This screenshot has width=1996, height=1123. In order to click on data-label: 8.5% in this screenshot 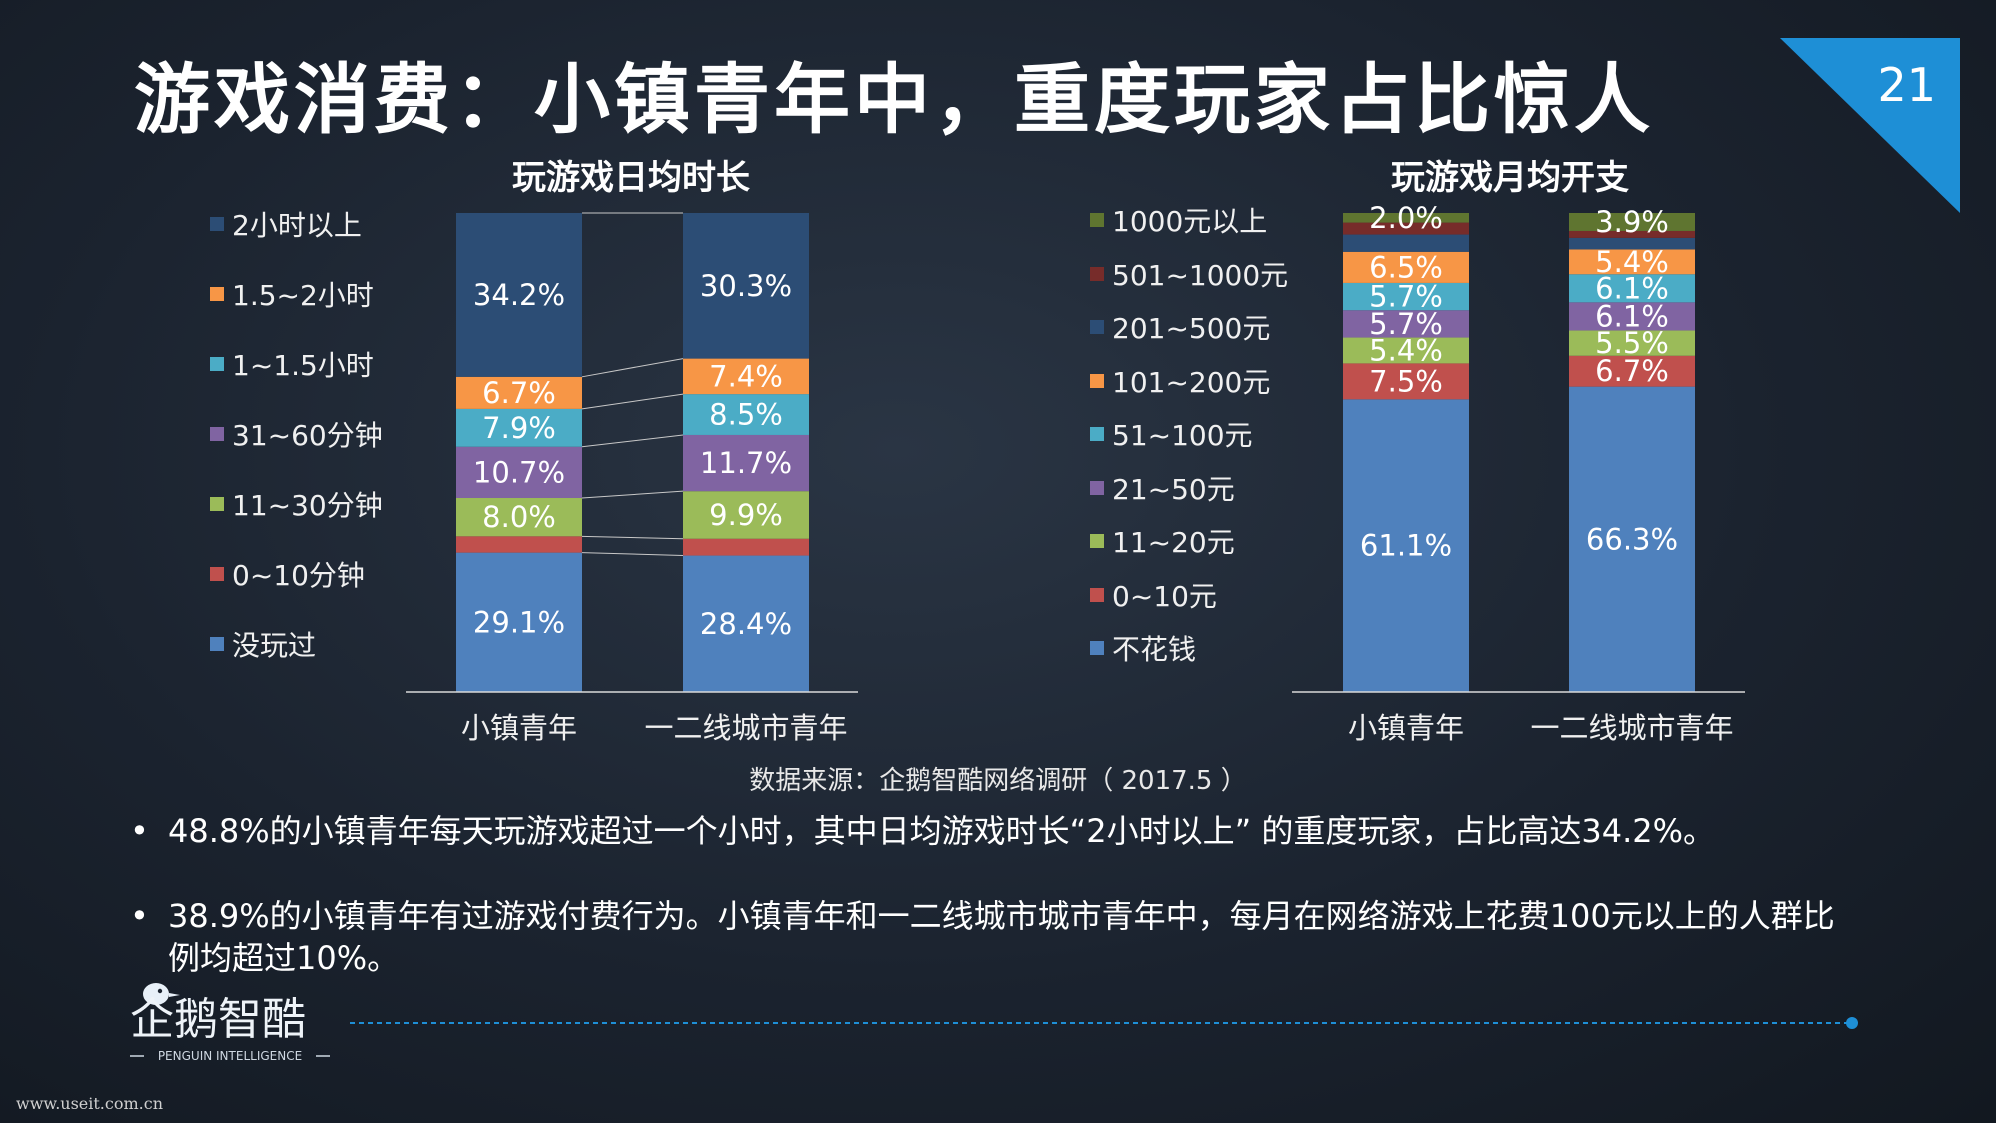, I will do `click(746, 415)`.